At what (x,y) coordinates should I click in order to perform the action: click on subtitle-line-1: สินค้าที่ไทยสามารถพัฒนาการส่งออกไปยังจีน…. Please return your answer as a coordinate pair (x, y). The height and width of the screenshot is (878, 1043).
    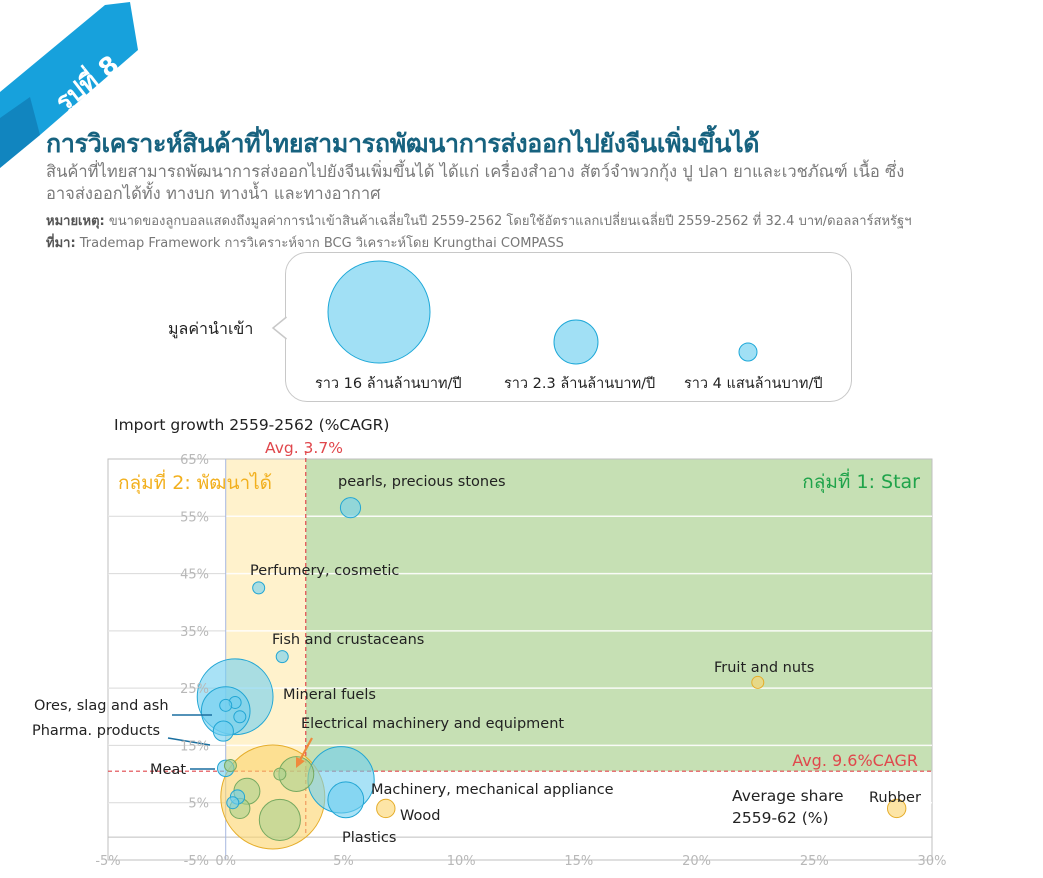
    Looking at the image, I should click on (475, 171).